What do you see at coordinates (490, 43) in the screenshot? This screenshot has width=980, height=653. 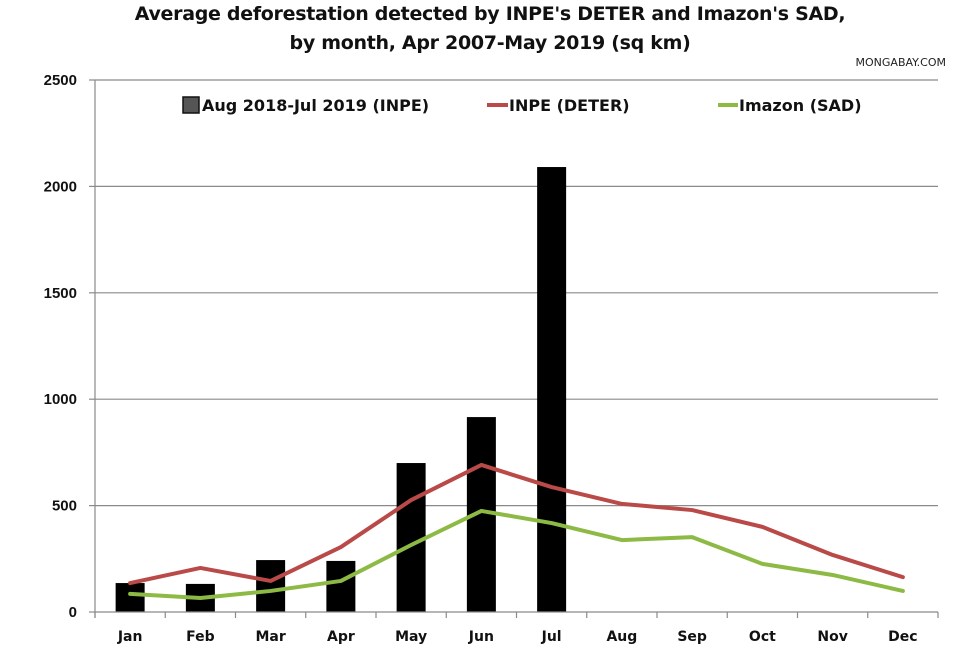 I see `chart-title-line-2: by month, Apr 2007-May 2019 (sq km)` at bounding box center [490, 43].